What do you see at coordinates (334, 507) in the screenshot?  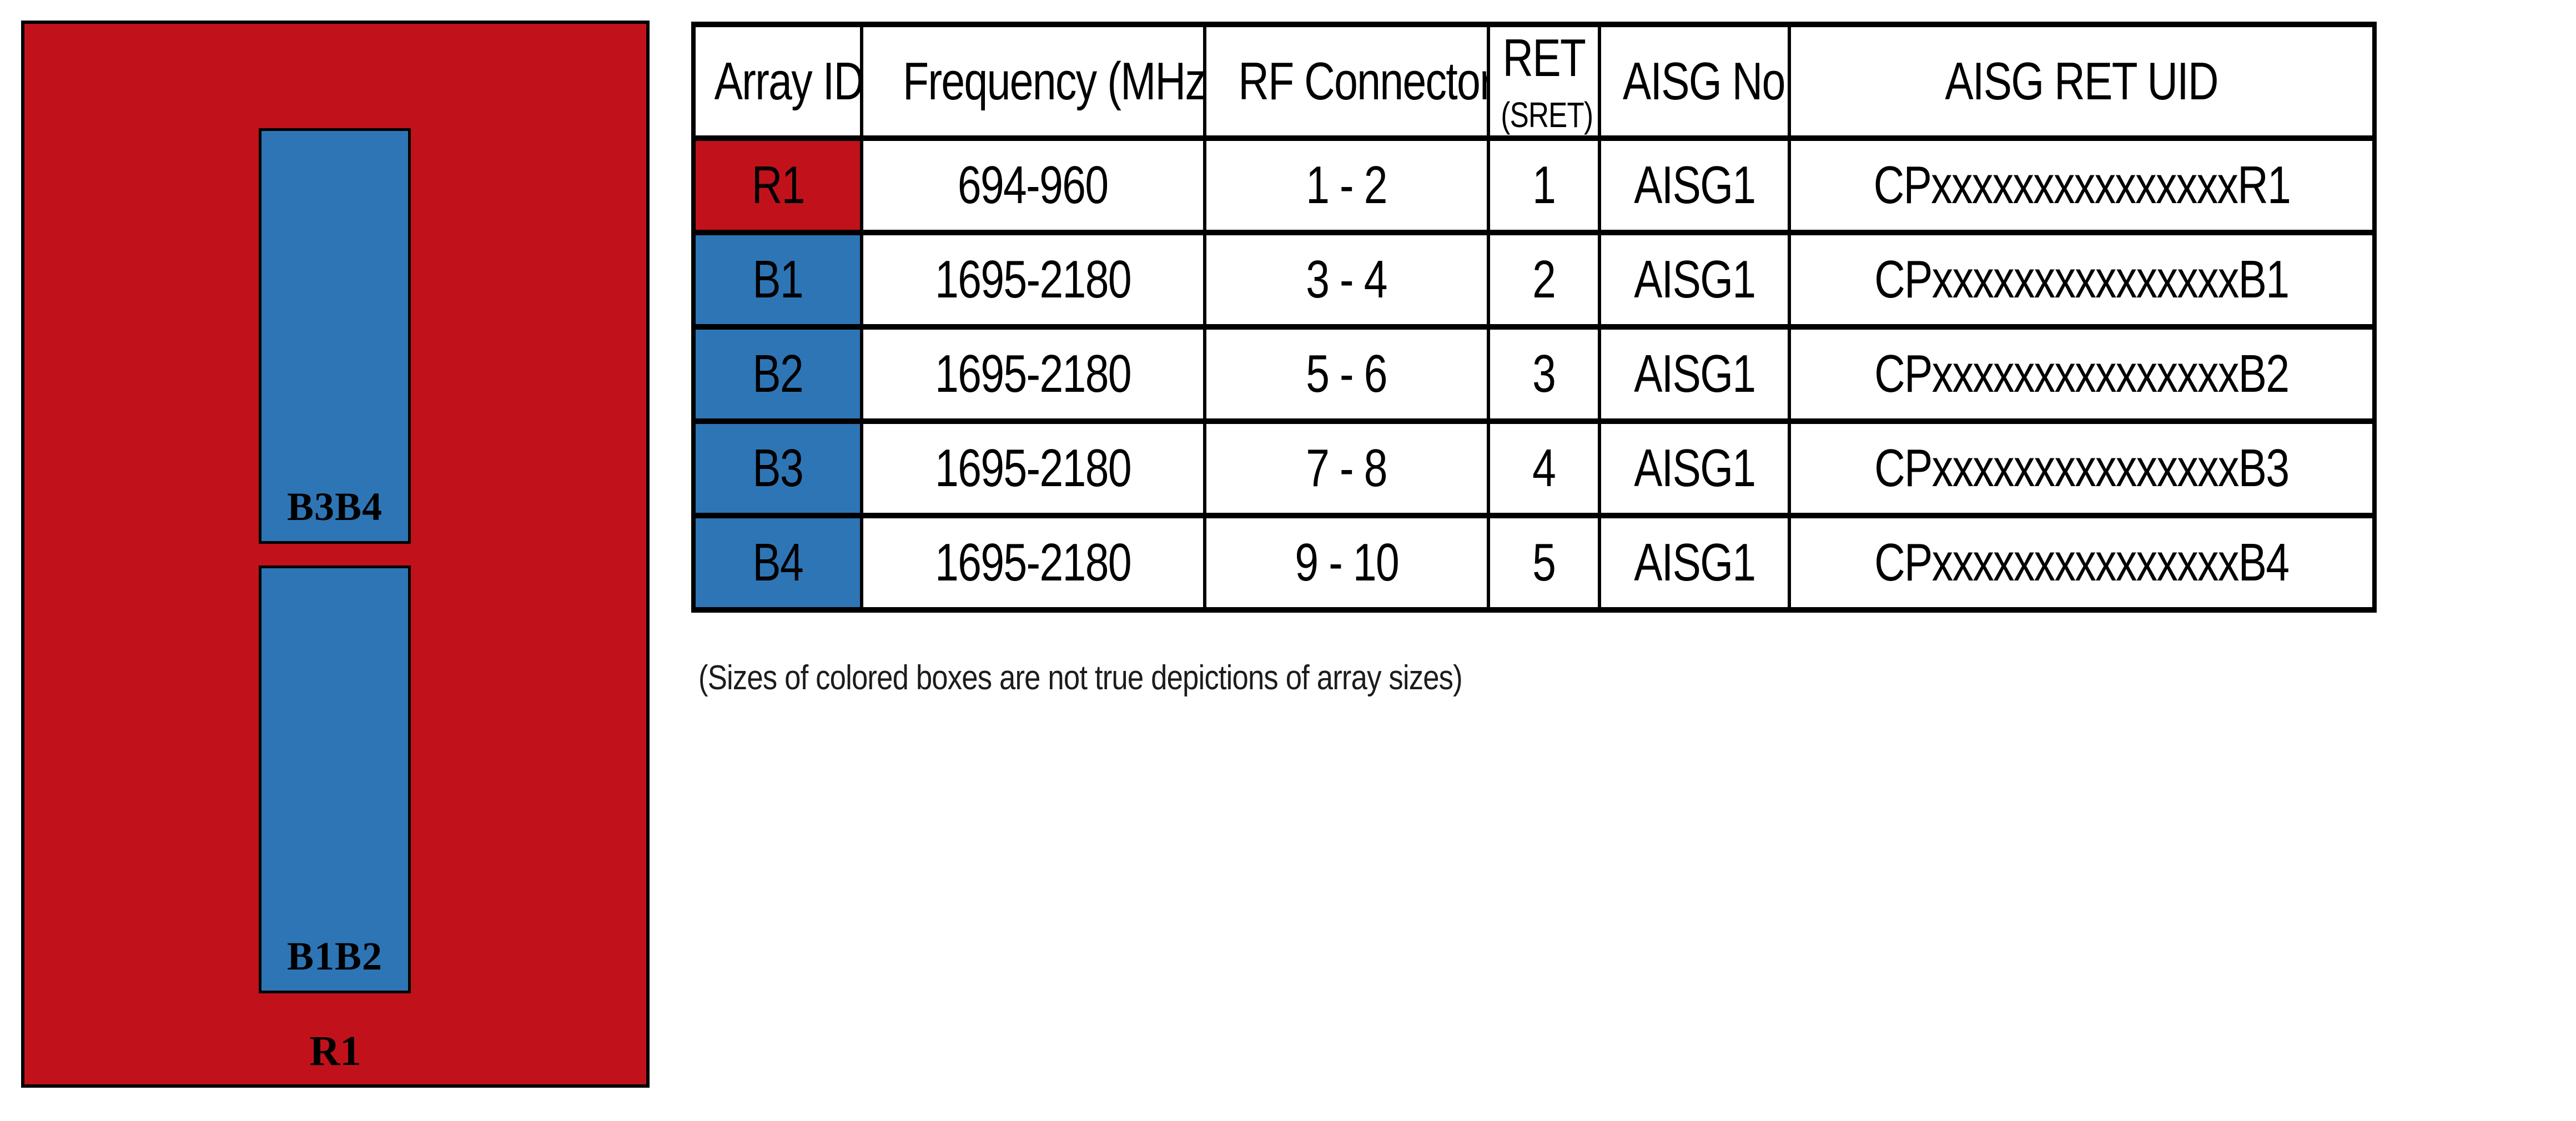 I see `array-b3b4-label: B3B4` at bounding box center [334, 507].